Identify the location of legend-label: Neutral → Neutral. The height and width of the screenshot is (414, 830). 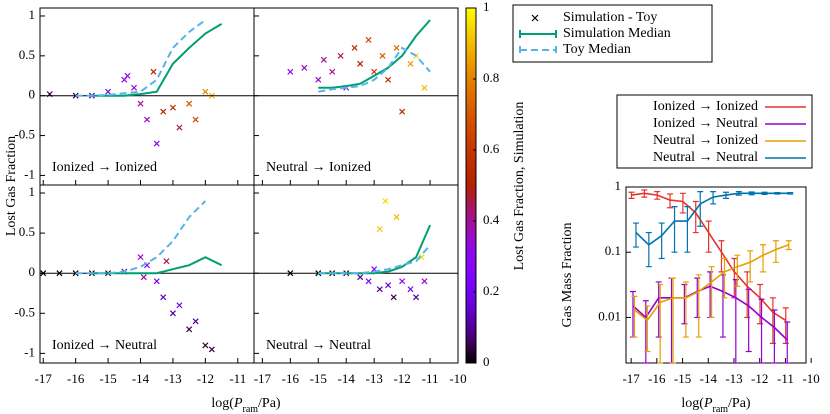
(705, 157).